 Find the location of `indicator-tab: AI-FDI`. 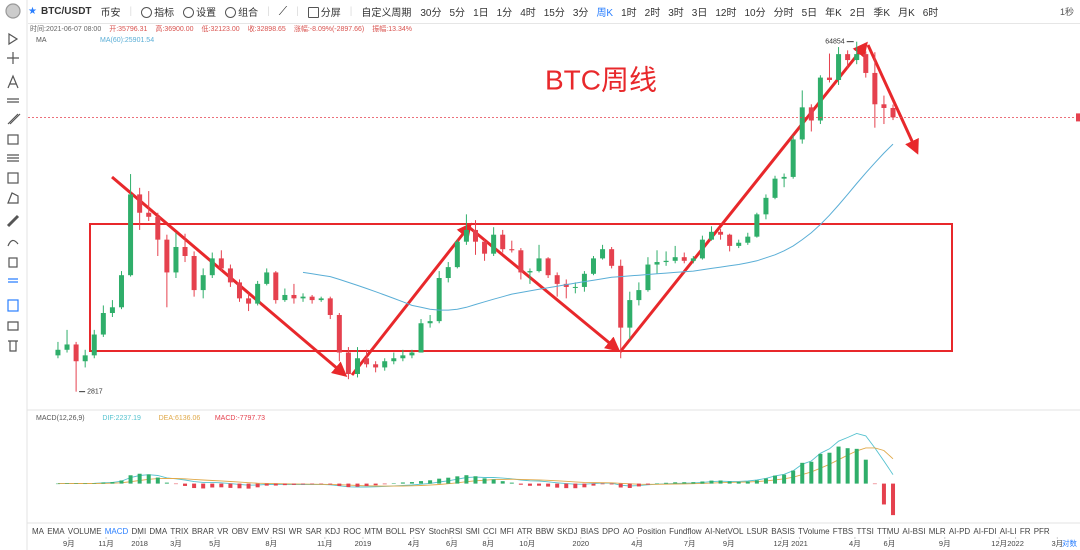

indicator-tab: AI-FDI is located at coordinates (985, 531).